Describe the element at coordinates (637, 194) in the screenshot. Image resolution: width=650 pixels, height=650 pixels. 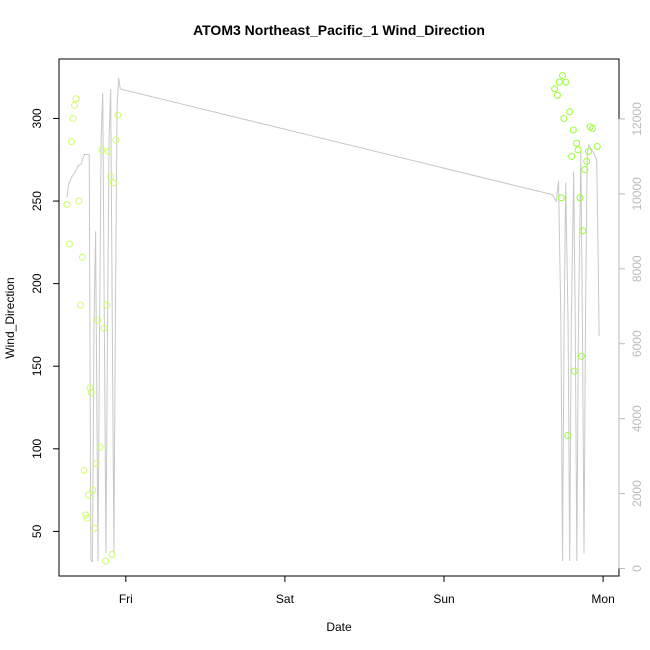
I see `secondary-y-tick-label: 10000` at that location.